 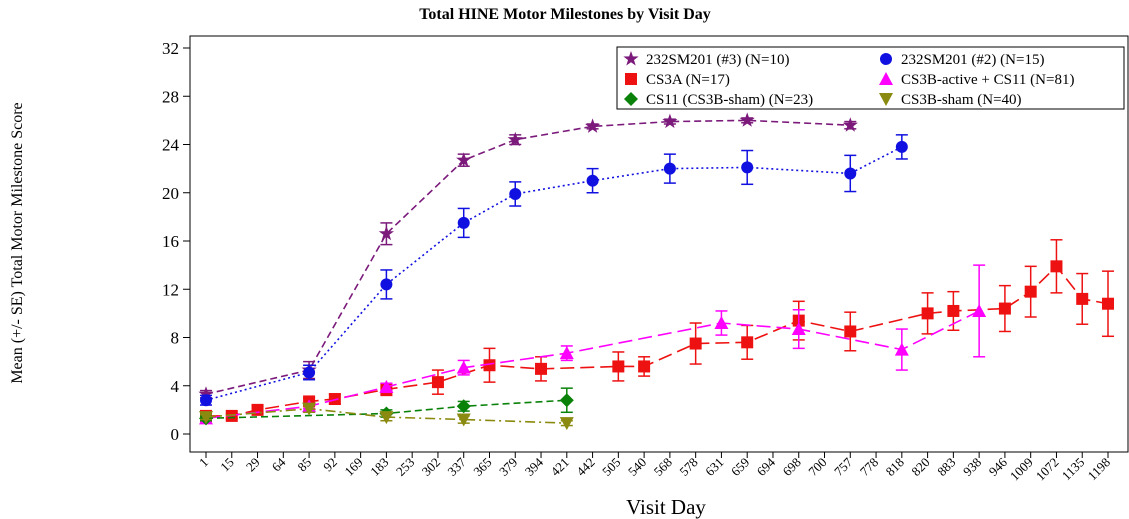 I want to click on x-tick-label: 442, so click(x=585, y=467).